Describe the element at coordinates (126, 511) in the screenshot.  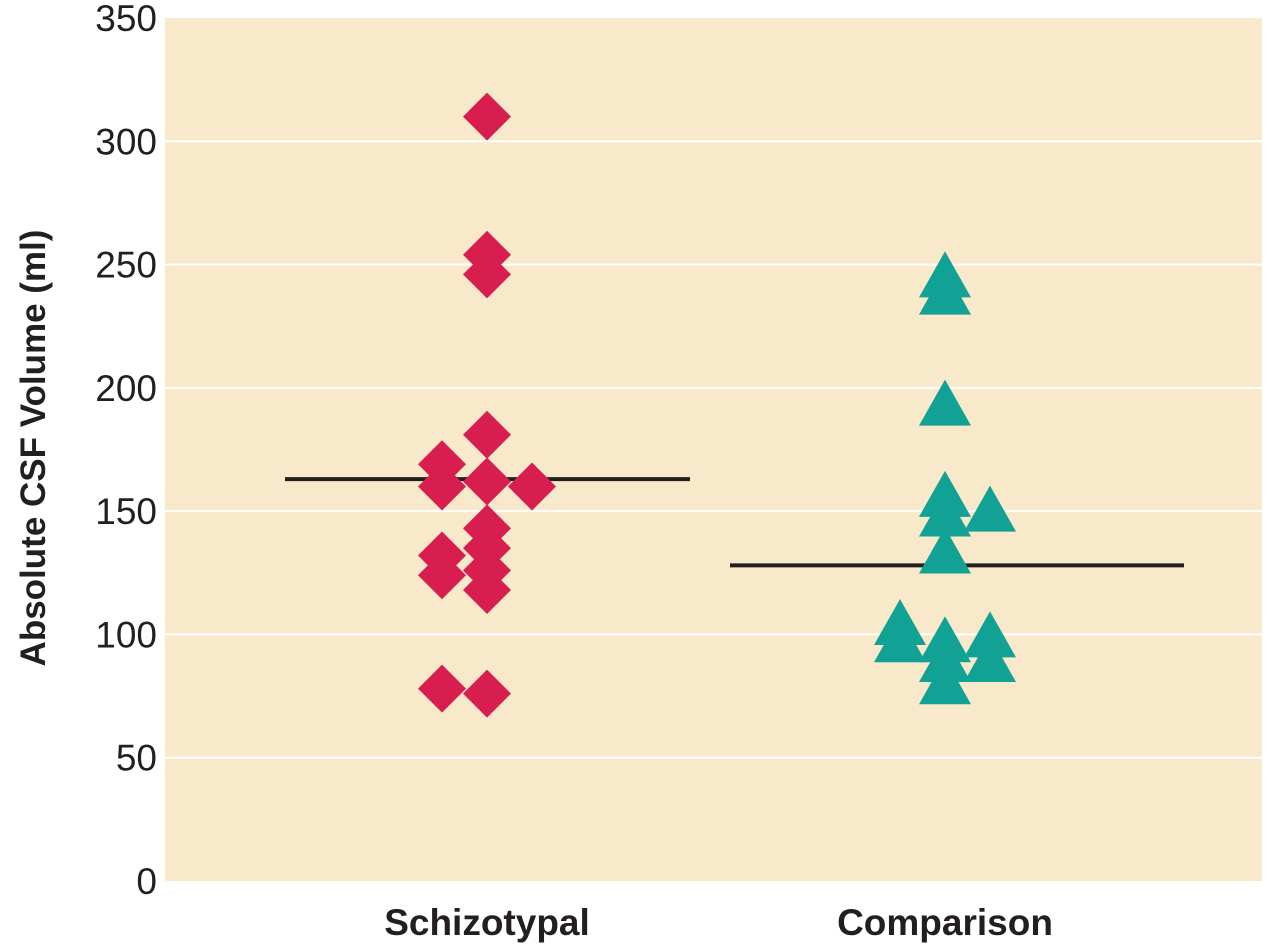
I see `y-tick-label-150: 150` at that location.